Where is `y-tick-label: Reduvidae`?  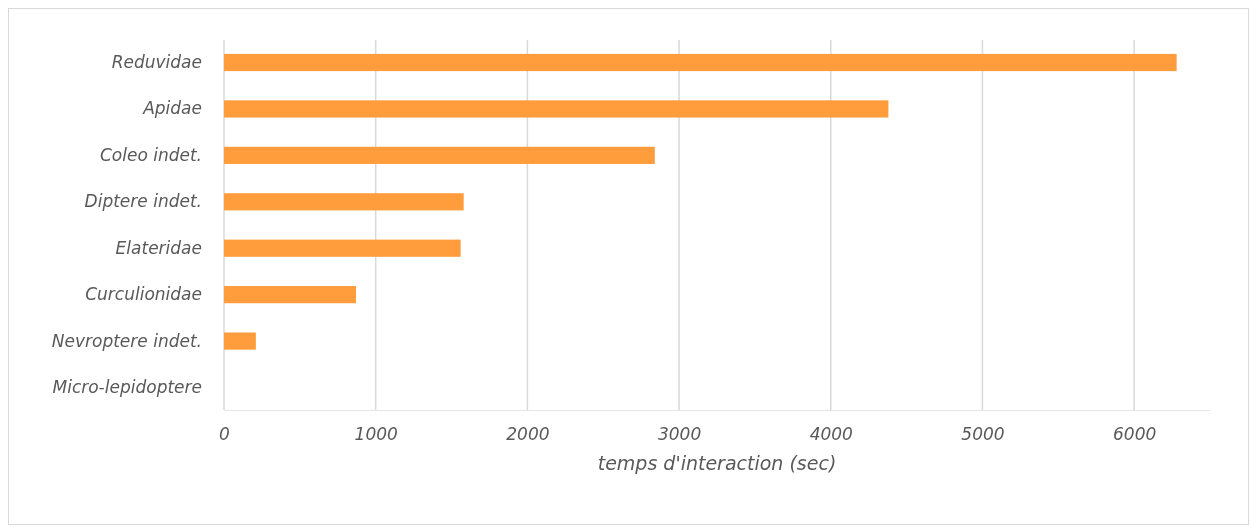
y-tick-label: Reduvidae is located at coordinates (156, 61).